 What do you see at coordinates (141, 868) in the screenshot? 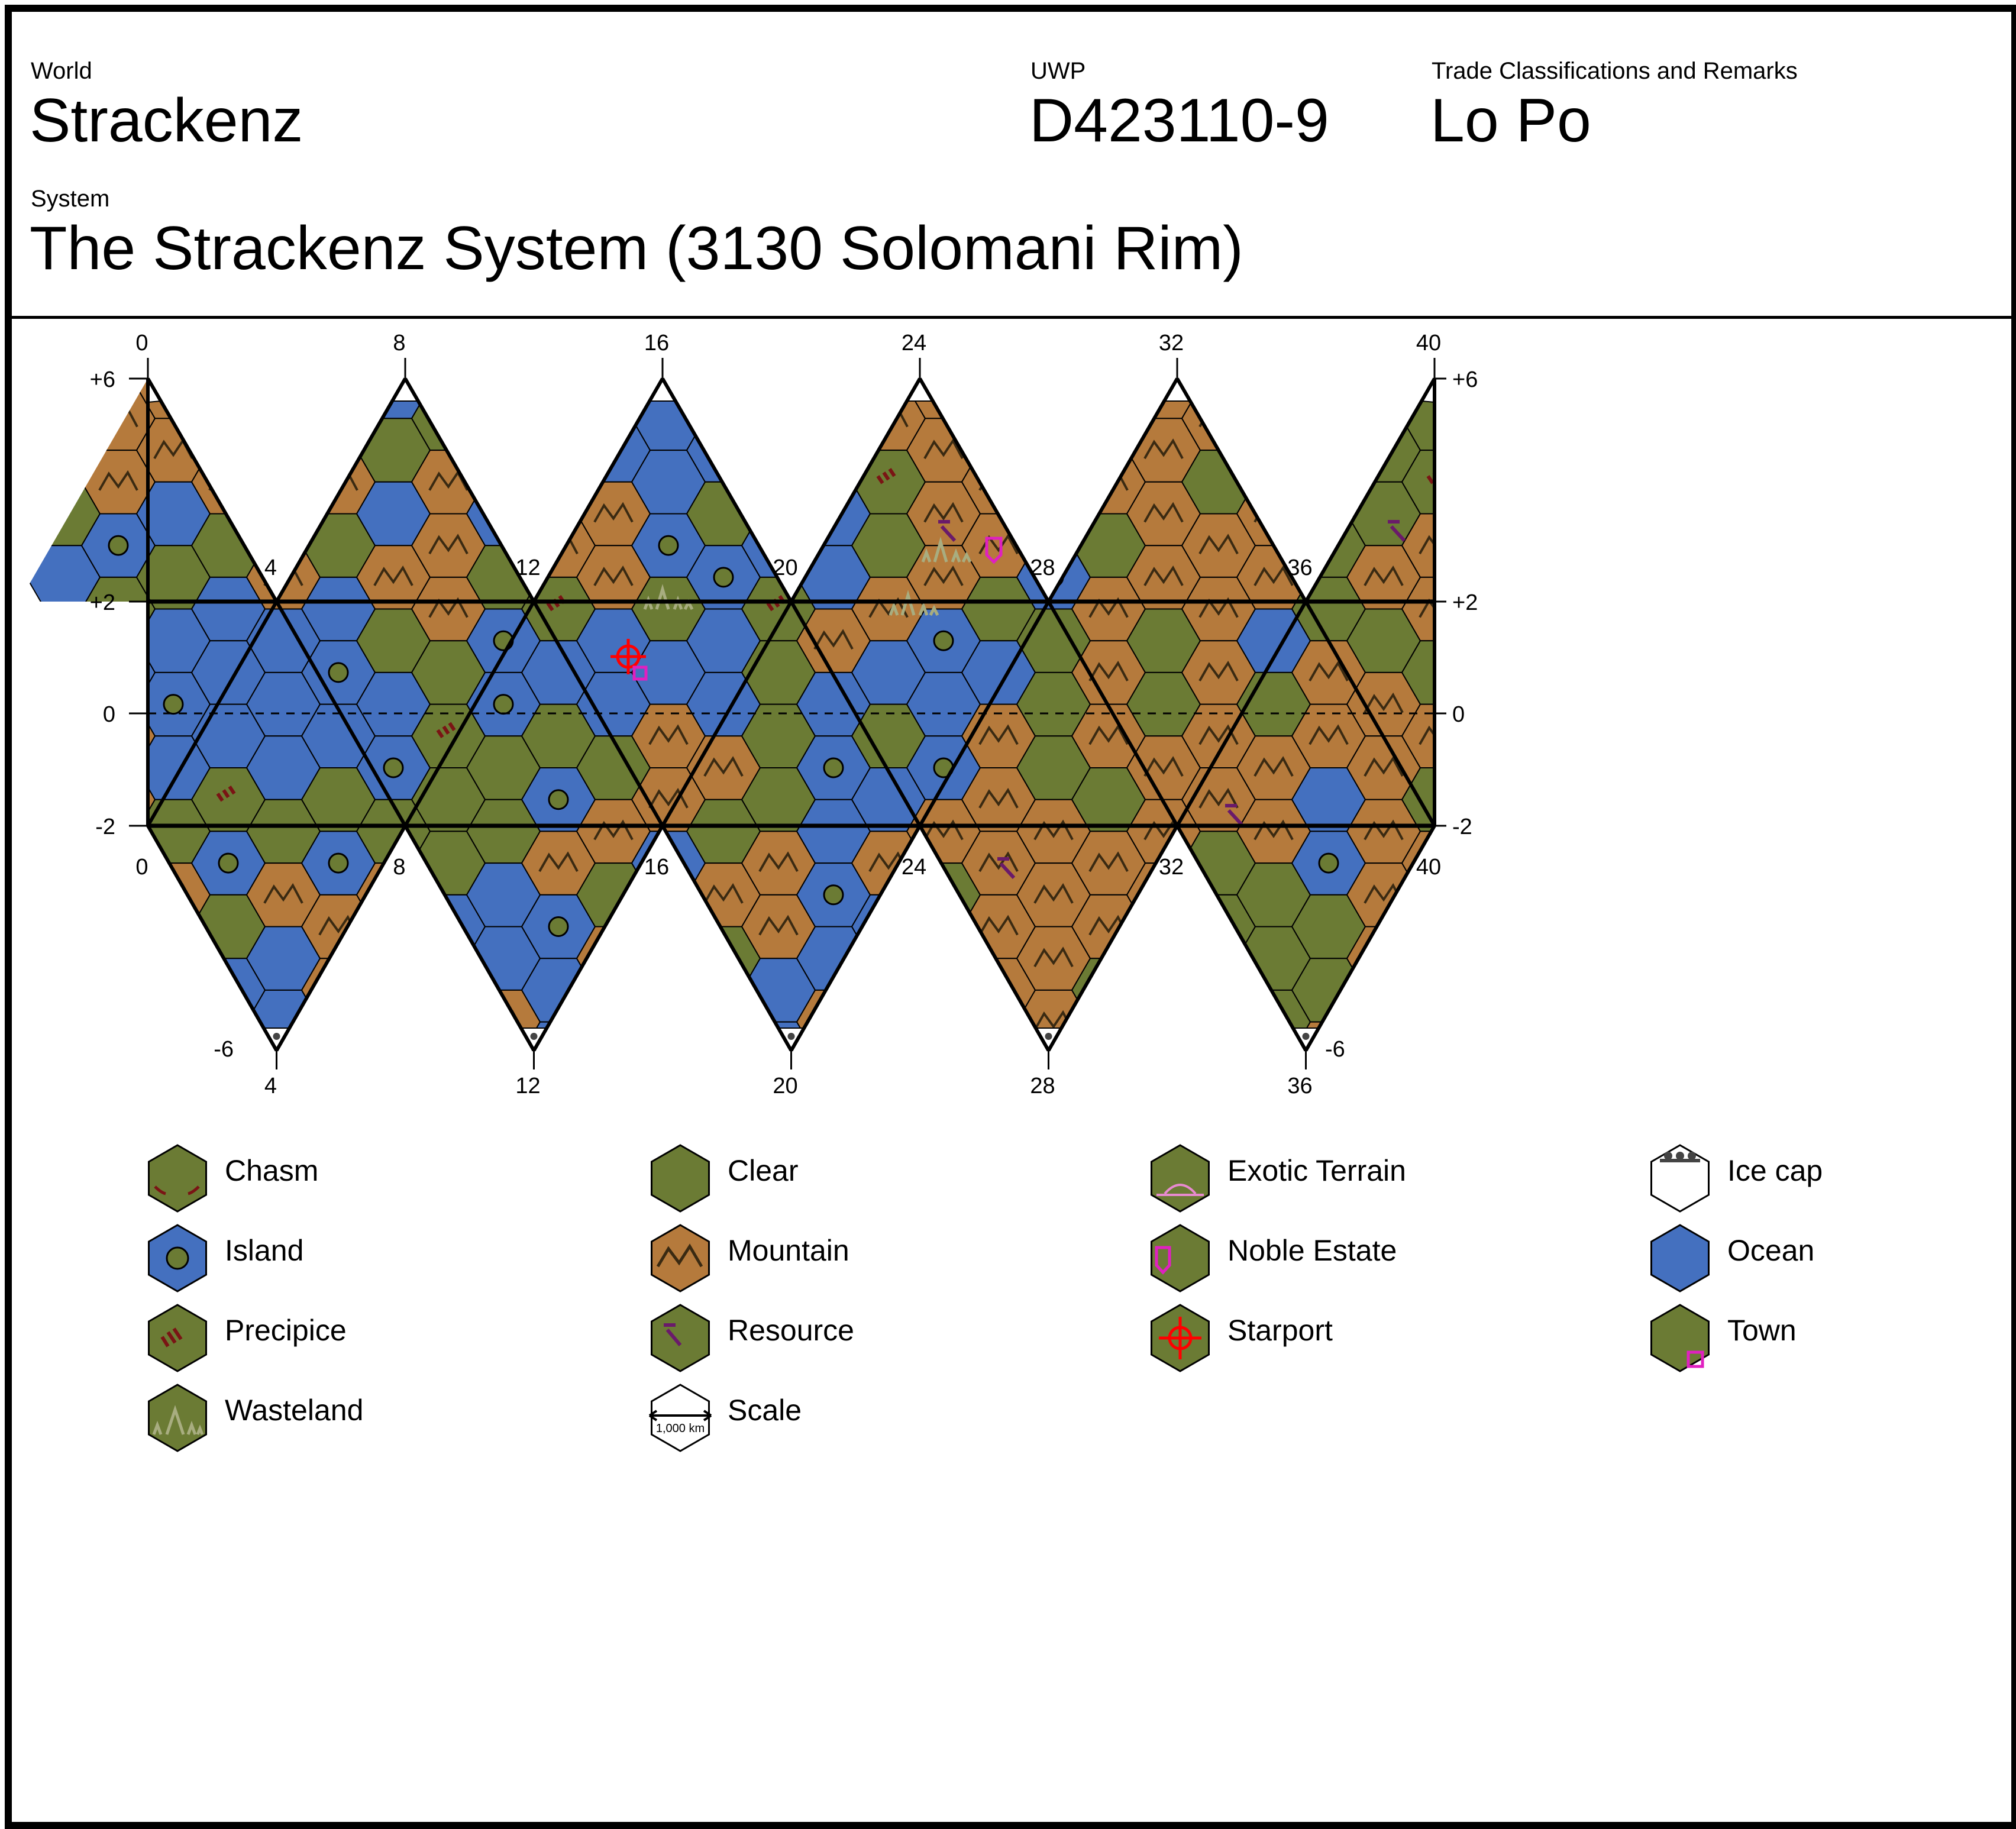
I see `bottom-inner-tick-label: 0` at bounding box center [141, 868].